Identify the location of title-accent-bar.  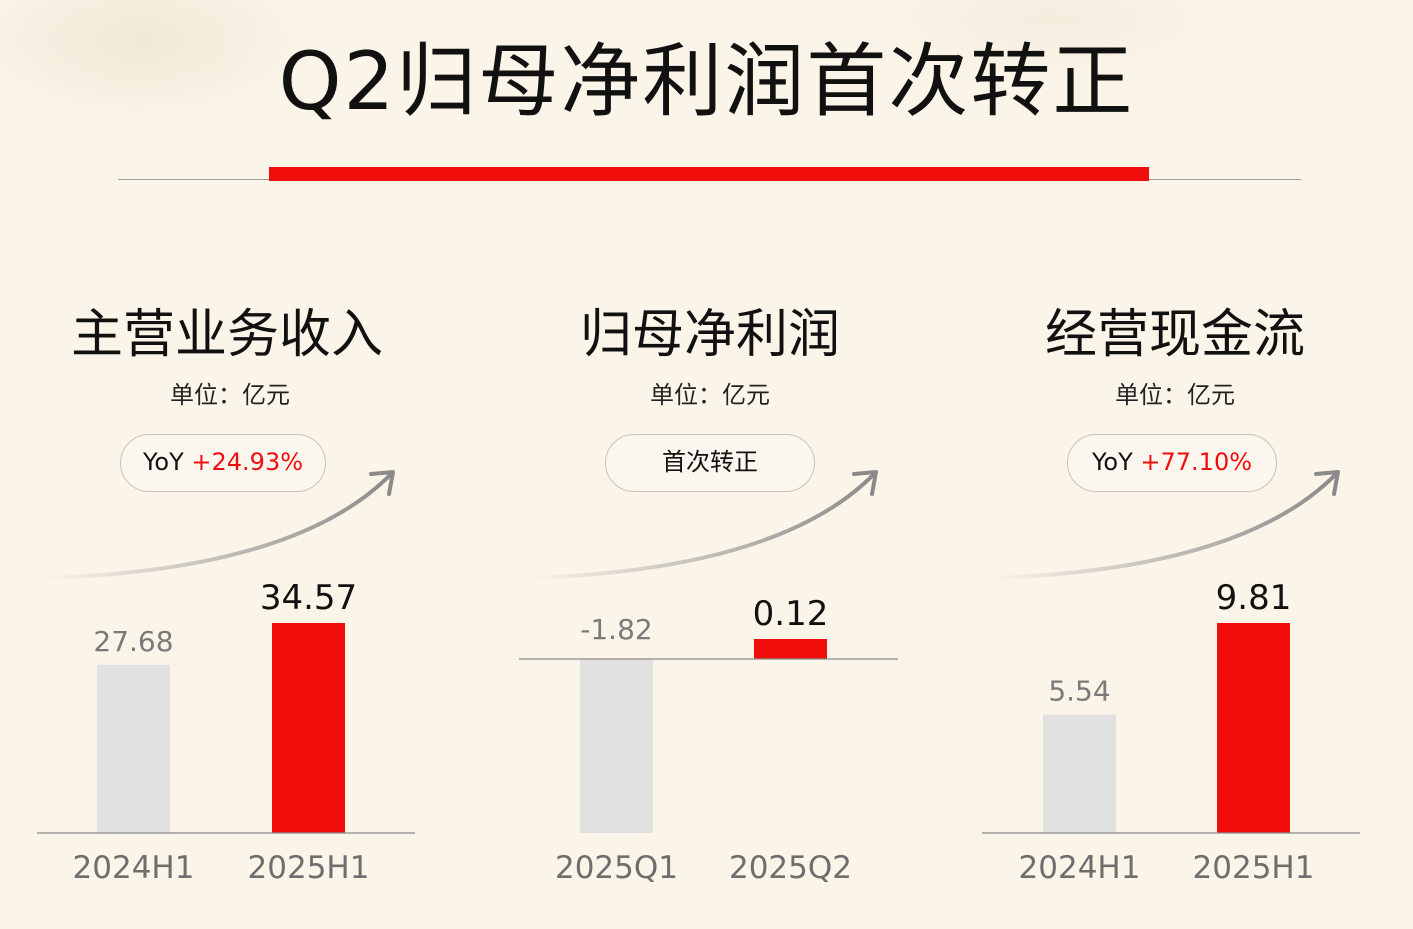
(709, 174).